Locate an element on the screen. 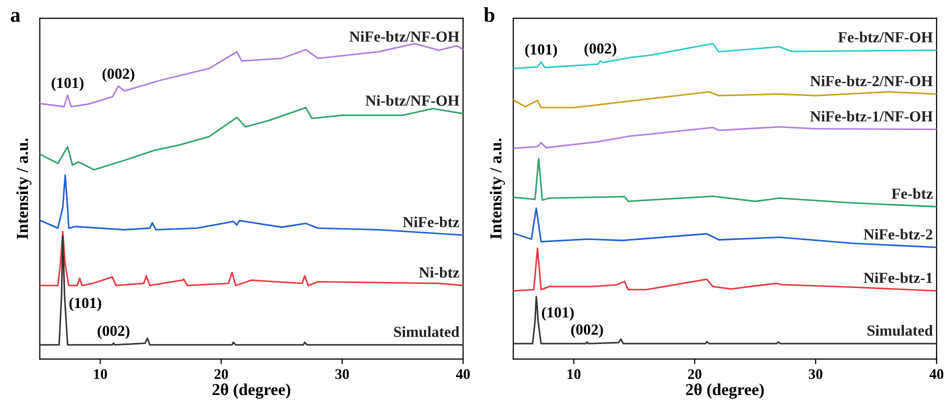  series-label: NiFe-btz-2/NF-OH is located at coordinates (871, 80).